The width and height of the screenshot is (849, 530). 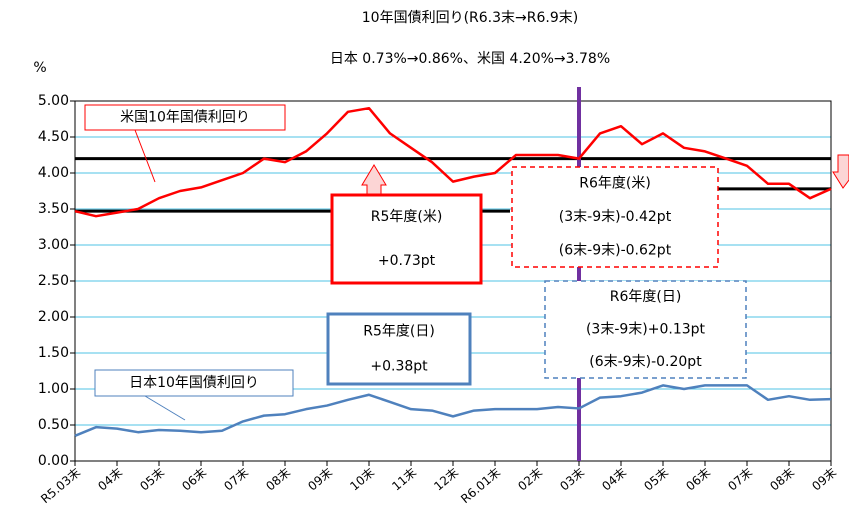 I want to click on series-line, so click(x=453, y=410).